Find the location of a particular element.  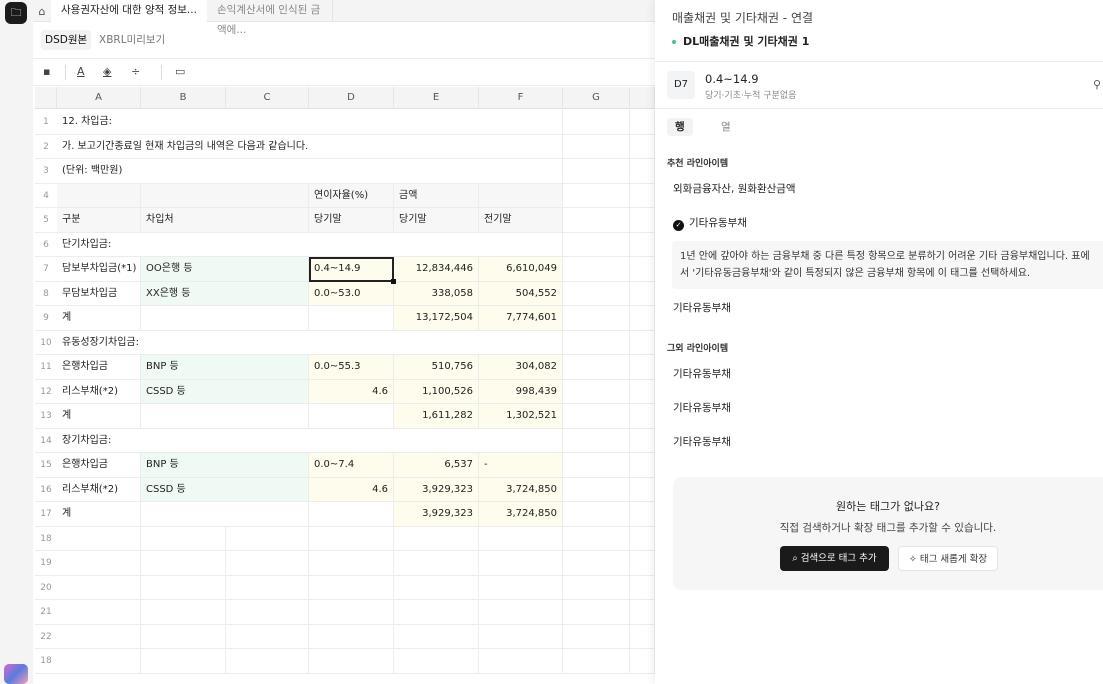

cell-a: 담보부차입금(*1) is located at coordinates (99, 269).